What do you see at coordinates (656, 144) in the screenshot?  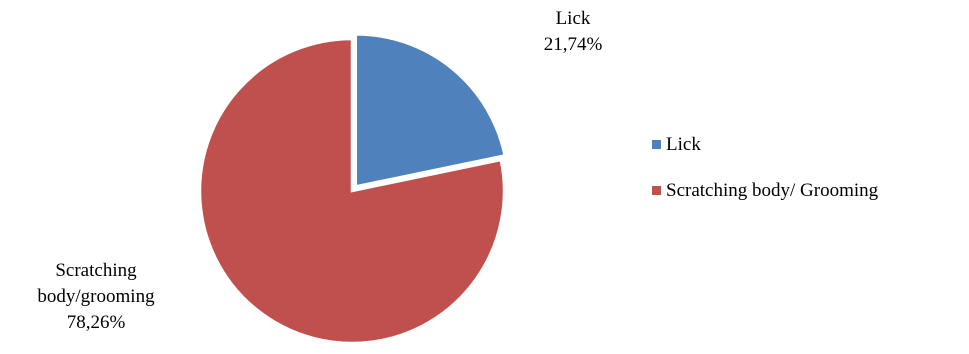 I see `legend-swatch-lick` at bounding box center [656, 144].